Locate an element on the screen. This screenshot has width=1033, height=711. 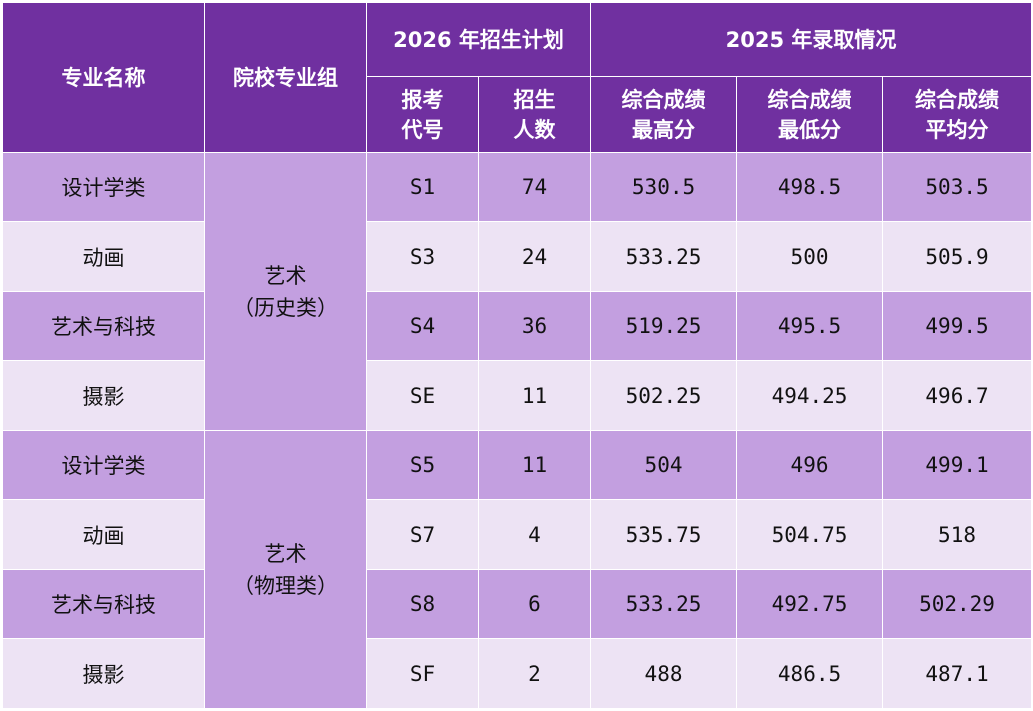
header-min-line2: 最低分 is located at coordinates (810, 129).